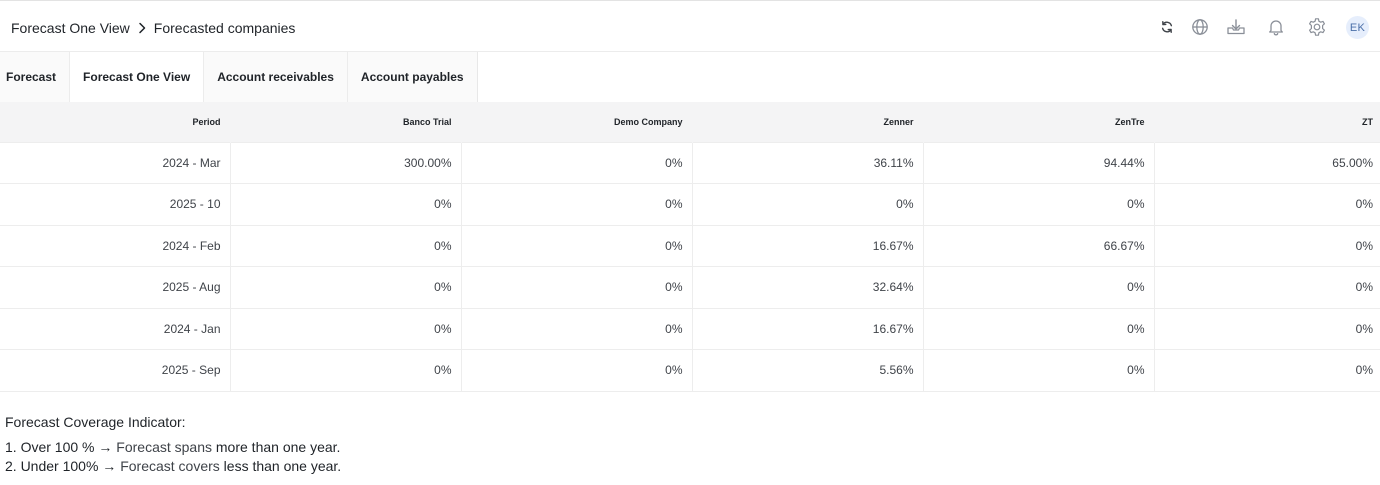 The width and height of the screenshot is (1380, 485). I want to click on table-row: 2024 - Jan 0% 0% 16.67% 0% 0%, so click(690, 329).